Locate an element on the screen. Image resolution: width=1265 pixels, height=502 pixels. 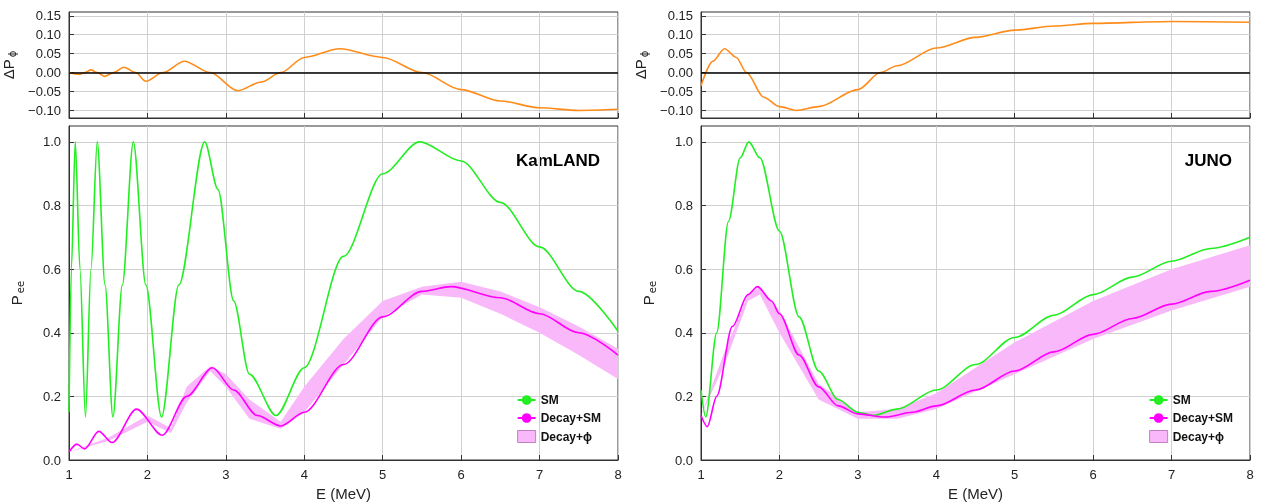
annotation: KamLAND is located at coordinates (557, 160).